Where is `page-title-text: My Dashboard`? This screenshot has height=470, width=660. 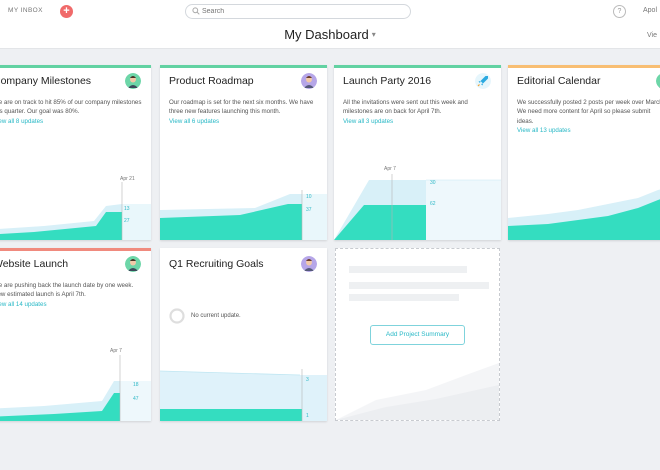 page-title-text: My Dashboard is located at coordinates (326, 34).